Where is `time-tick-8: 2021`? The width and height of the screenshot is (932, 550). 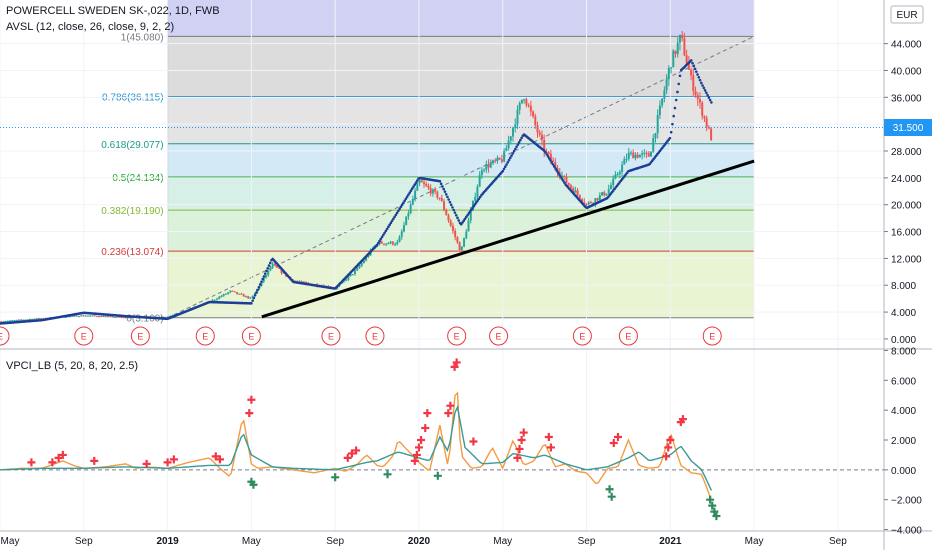 time-tick-8: 2021 is located at coordinates (670, 541).